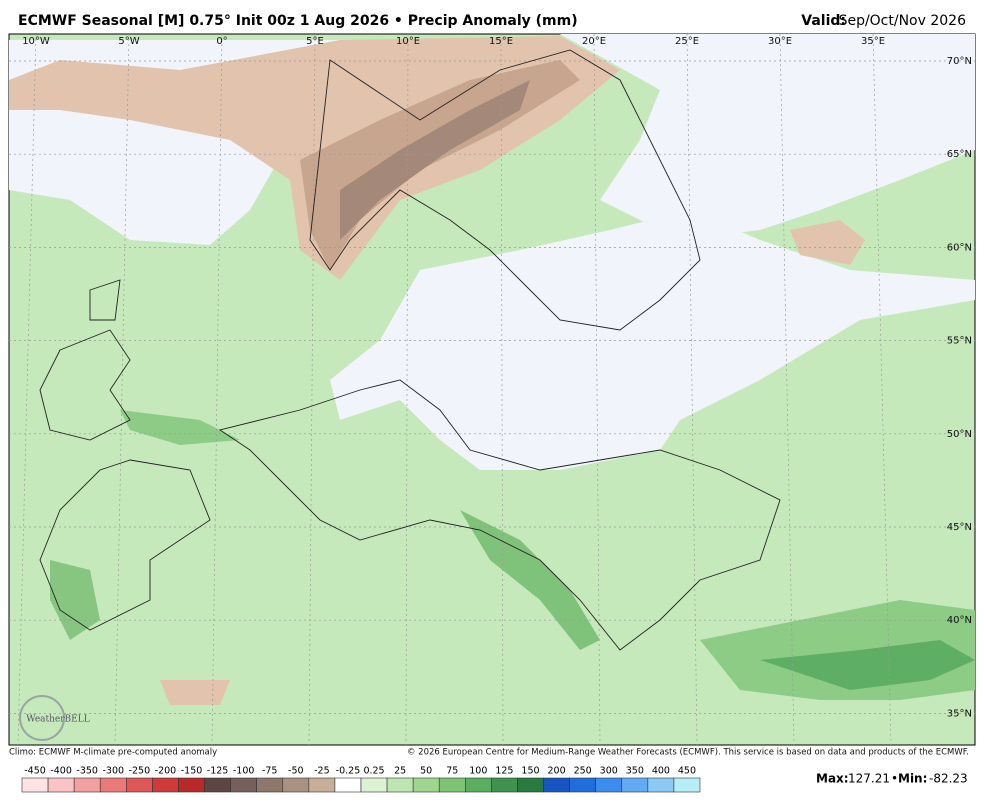  I want to click on lat-label: 40°N, so click(959, 620).